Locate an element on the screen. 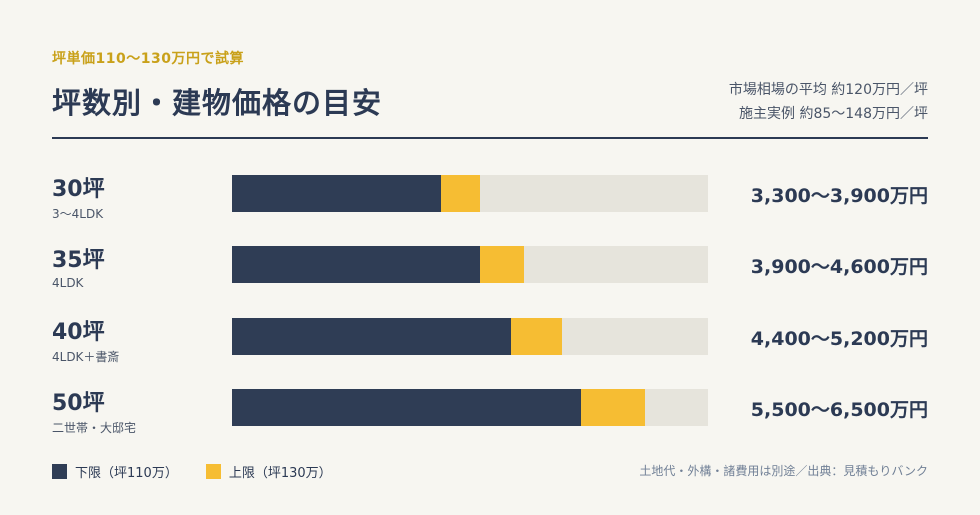 The image size is (980, 515). legend-swatch-lower is located at coordinates (59, 471).